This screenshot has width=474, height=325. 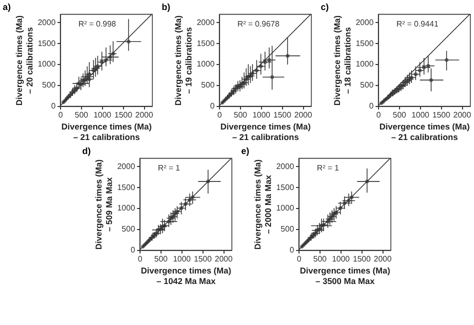 I want to click on y-axis-title: Divergence times (Ma) – 20 calibrations, so click(x=24, y=60).